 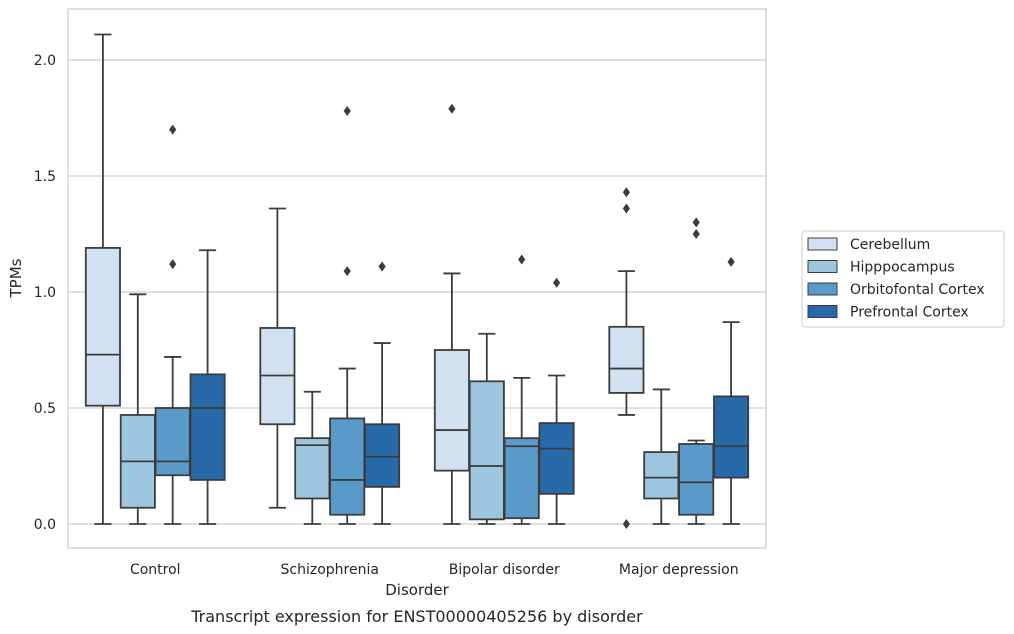 I want to click on y-tick-label-3: 1.5, so click(x=45, y=177).